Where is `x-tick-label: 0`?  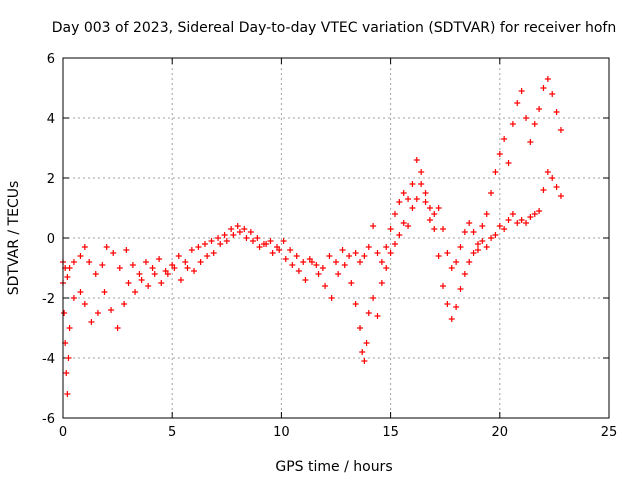
x-tick-label: 0 is located at coordinates (63, 432).